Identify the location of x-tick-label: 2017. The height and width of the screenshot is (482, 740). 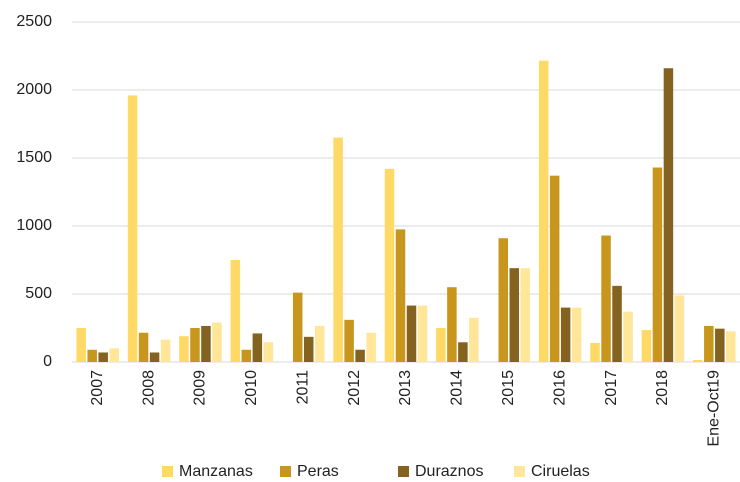
(611, 388).